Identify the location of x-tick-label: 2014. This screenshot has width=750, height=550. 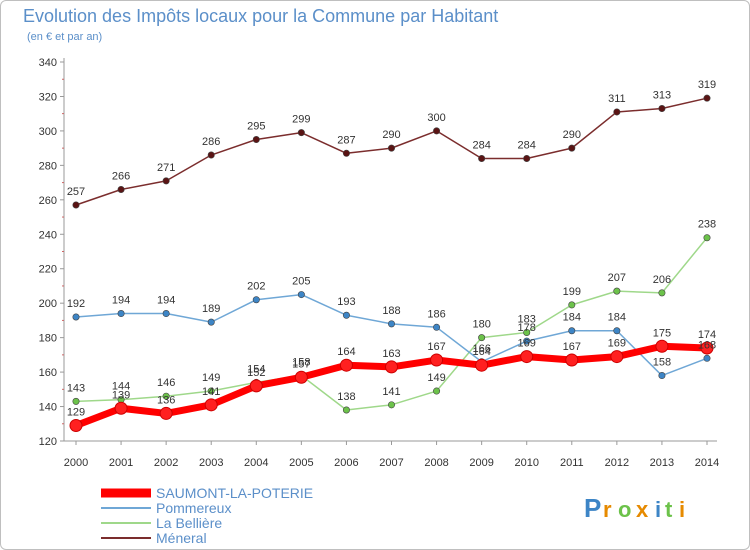
(707, 463).